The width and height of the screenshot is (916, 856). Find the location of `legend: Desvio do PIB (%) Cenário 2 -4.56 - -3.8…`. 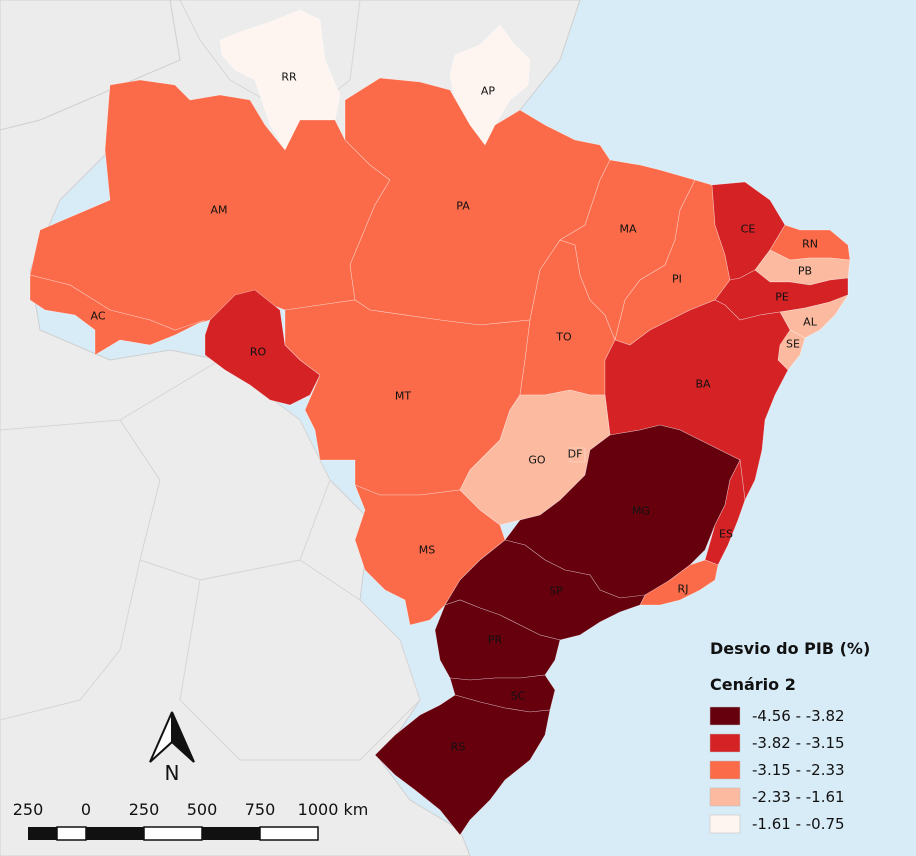

legend: Desvio do PIB (%) Cenário 2 -4.56 - -3.8… is located at coordinates (789, 736).